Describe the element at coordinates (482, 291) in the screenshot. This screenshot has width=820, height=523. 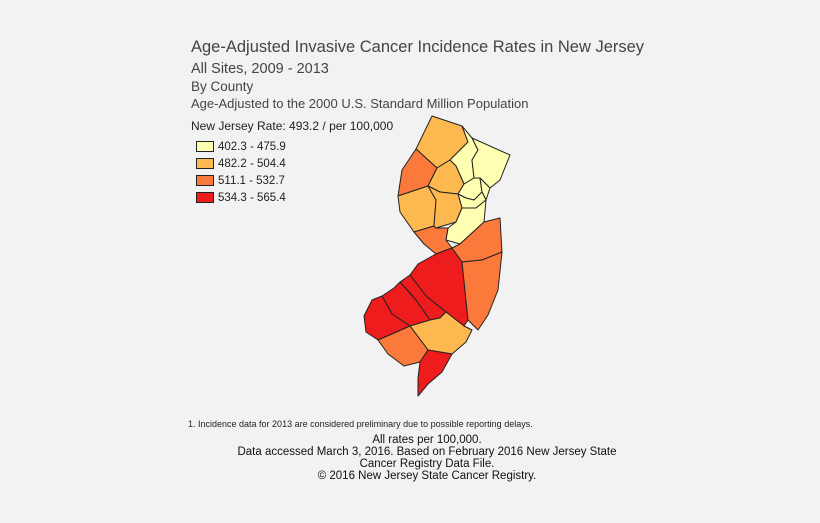
I see `county-ocean` at that location.